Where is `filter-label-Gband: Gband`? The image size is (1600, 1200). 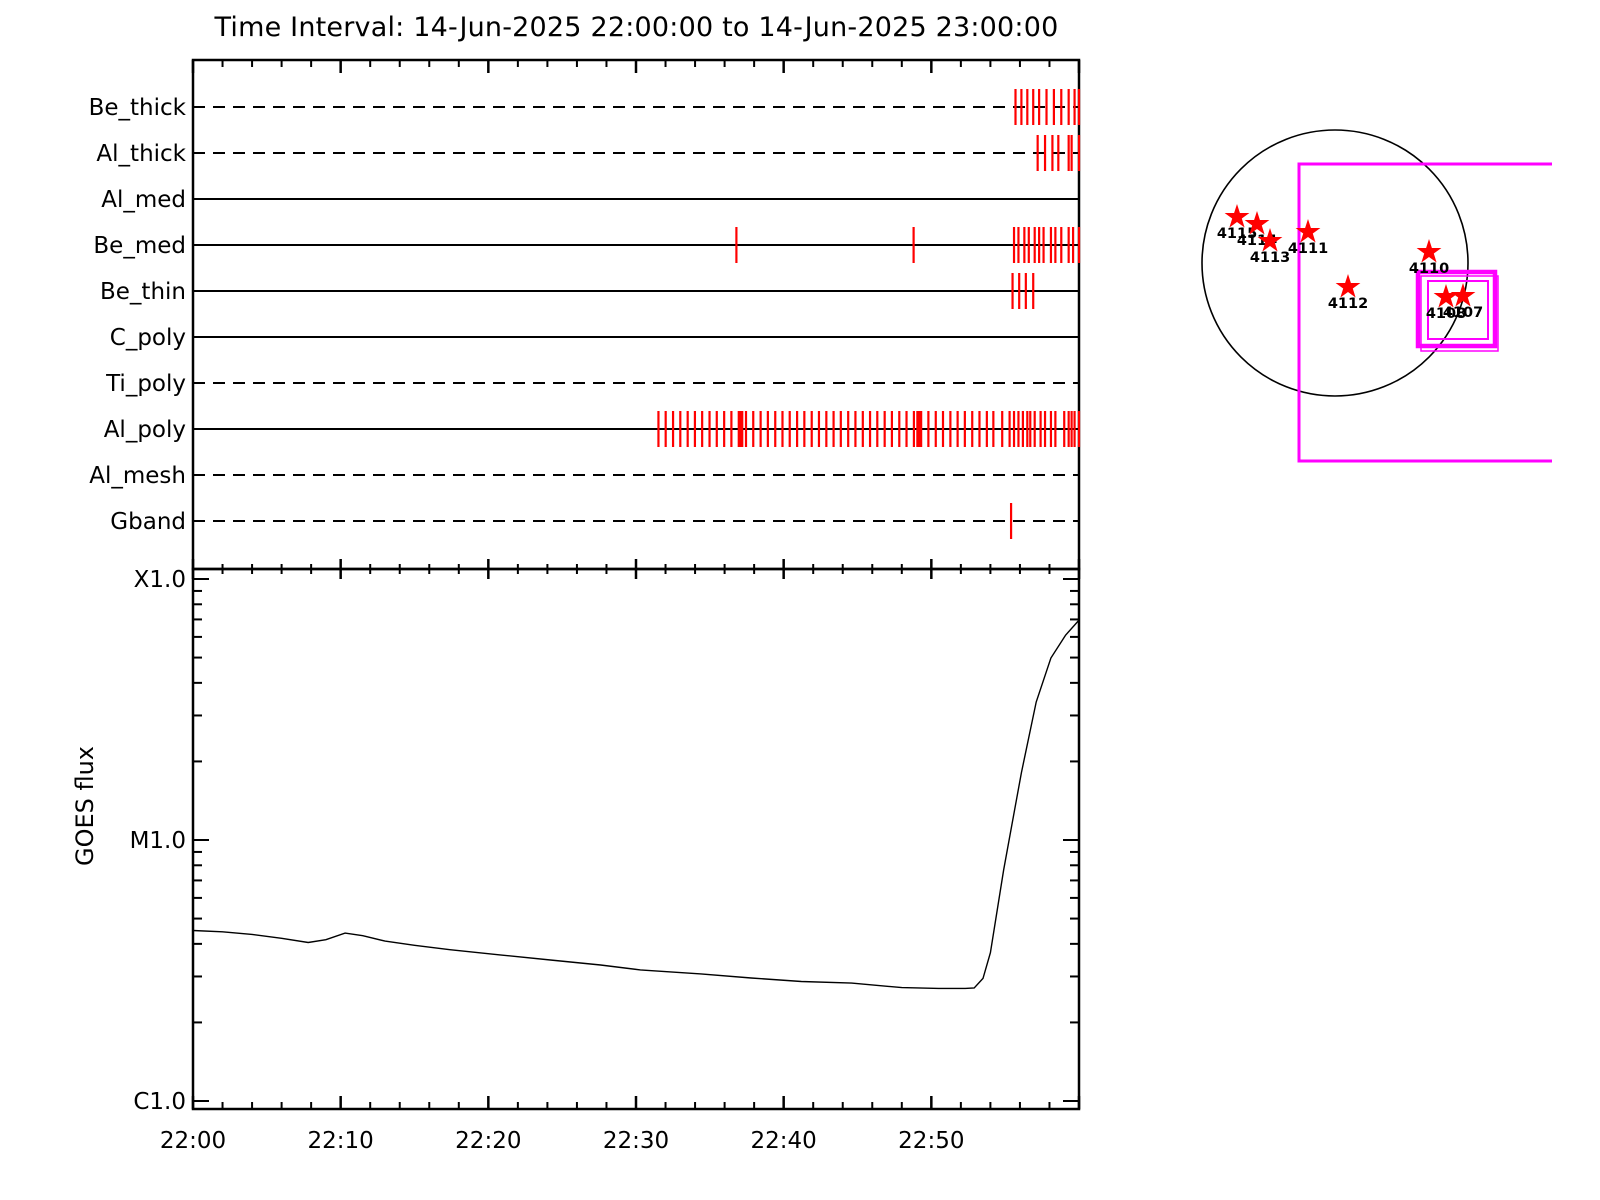
filter-label-Gband: Gband is located at coordinates (148, 522).